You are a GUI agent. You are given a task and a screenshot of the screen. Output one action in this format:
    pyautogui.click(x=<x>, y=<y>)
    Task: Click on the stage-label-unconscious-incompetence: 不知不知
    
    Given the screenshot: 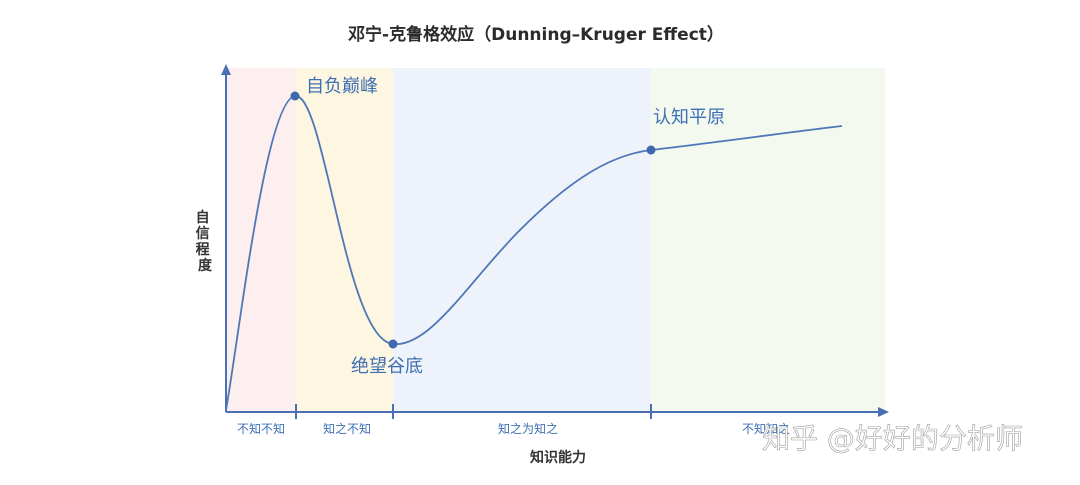 What is the action you would take?
    pyautogui.click(x=261, y=429)
    